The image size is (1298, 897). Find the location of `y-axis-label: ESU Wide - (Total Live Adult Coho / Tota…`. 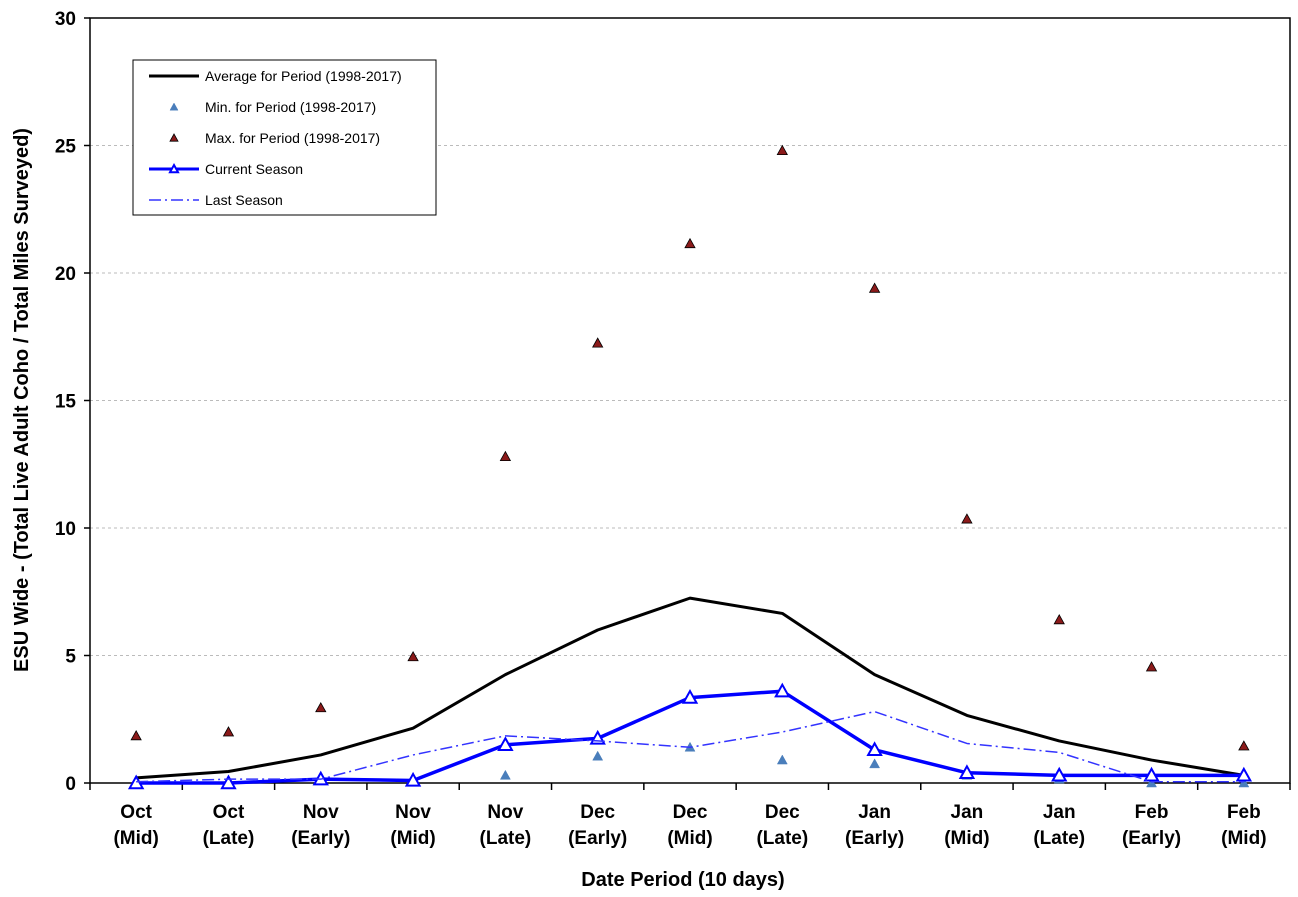

y-axis-label: ESU Wide - (Total Live Adult Coho / Tota… is located at coordinates (22, 400).